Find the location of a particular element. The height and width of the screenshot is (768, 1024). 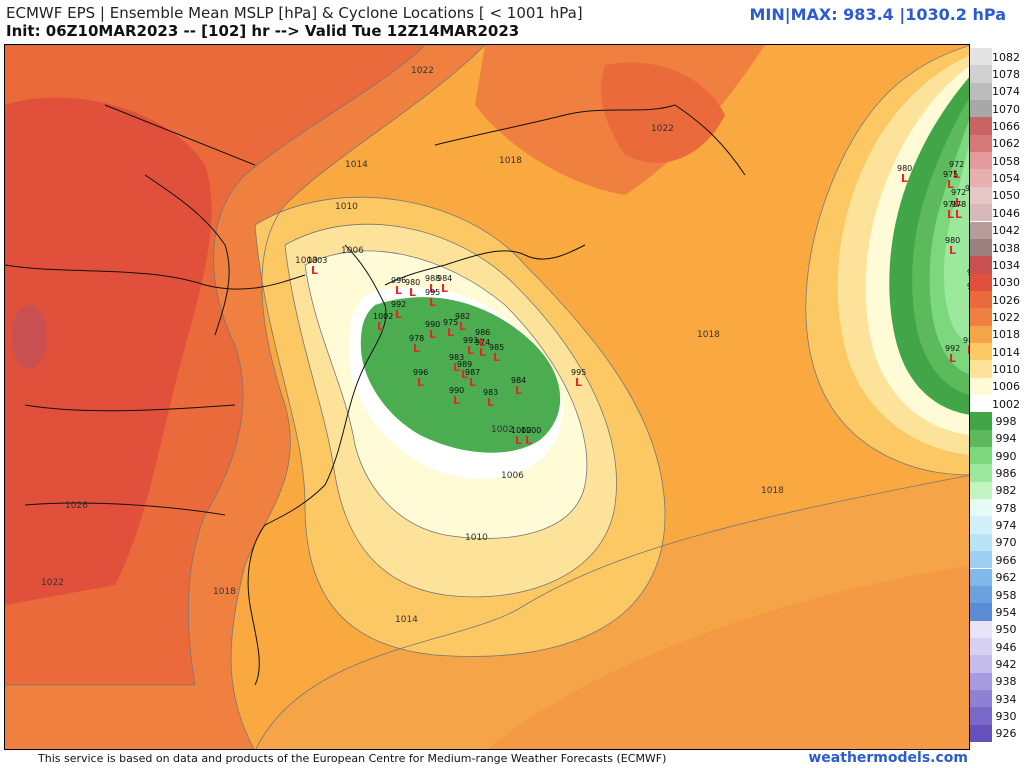

isobar-label: 1003 is located at coordinates (306, 261).